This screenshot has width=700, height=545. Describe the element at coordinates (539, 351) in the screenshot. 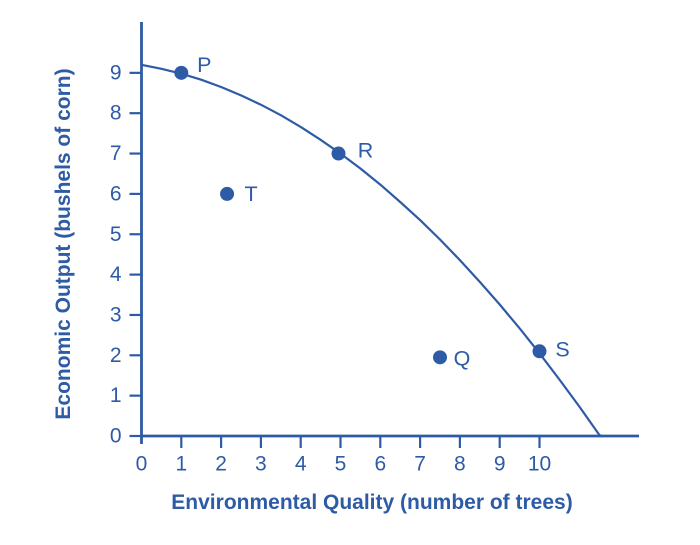

I see `point-dot-S` at that location.